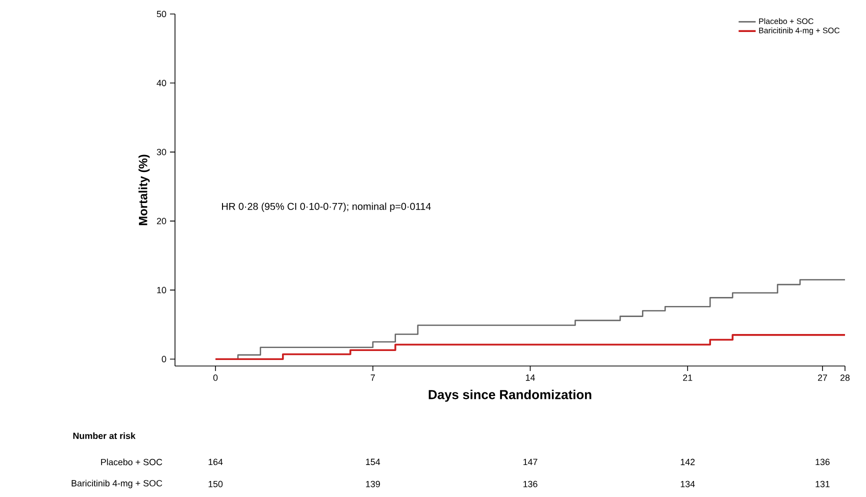 The width and height of the screenshot is (866, 497). Describe the element at coordinates (373, 462) in the screenshot. I see `text: 154` at that location.